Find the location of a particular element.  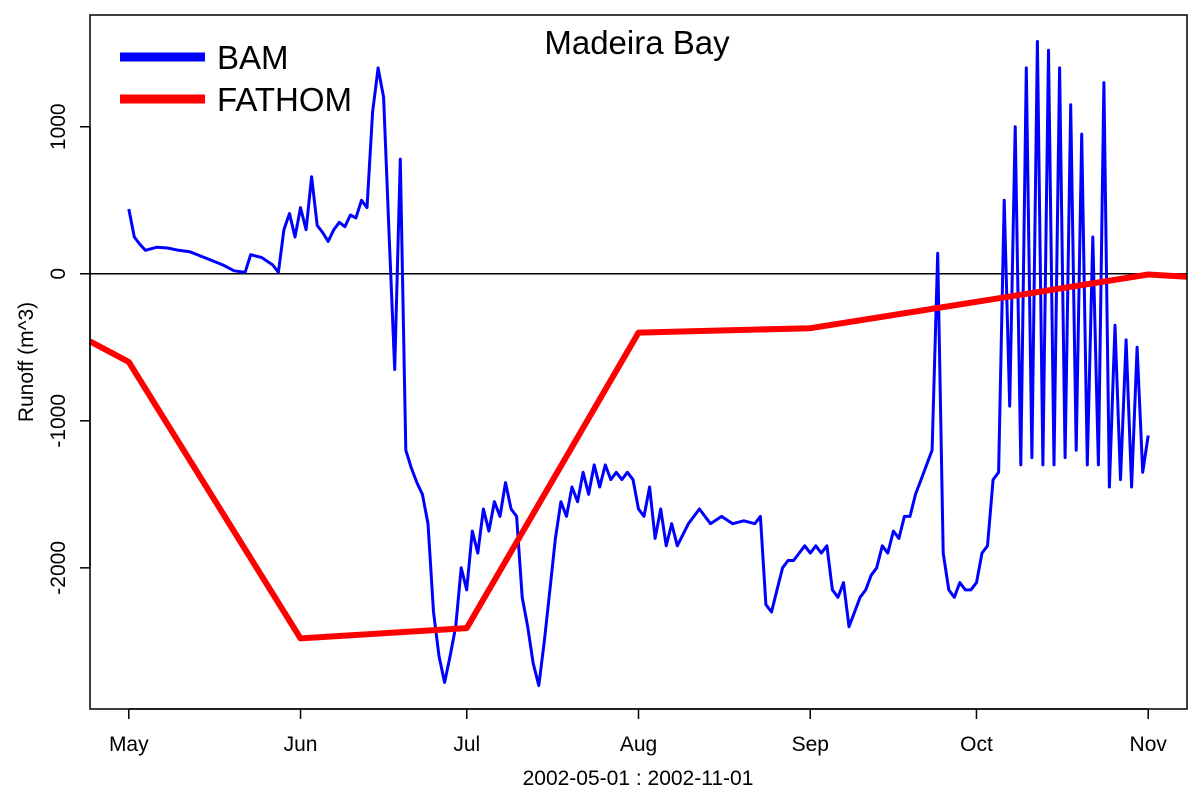

x-tick-label: Jun is located at coordinates (301, 744).